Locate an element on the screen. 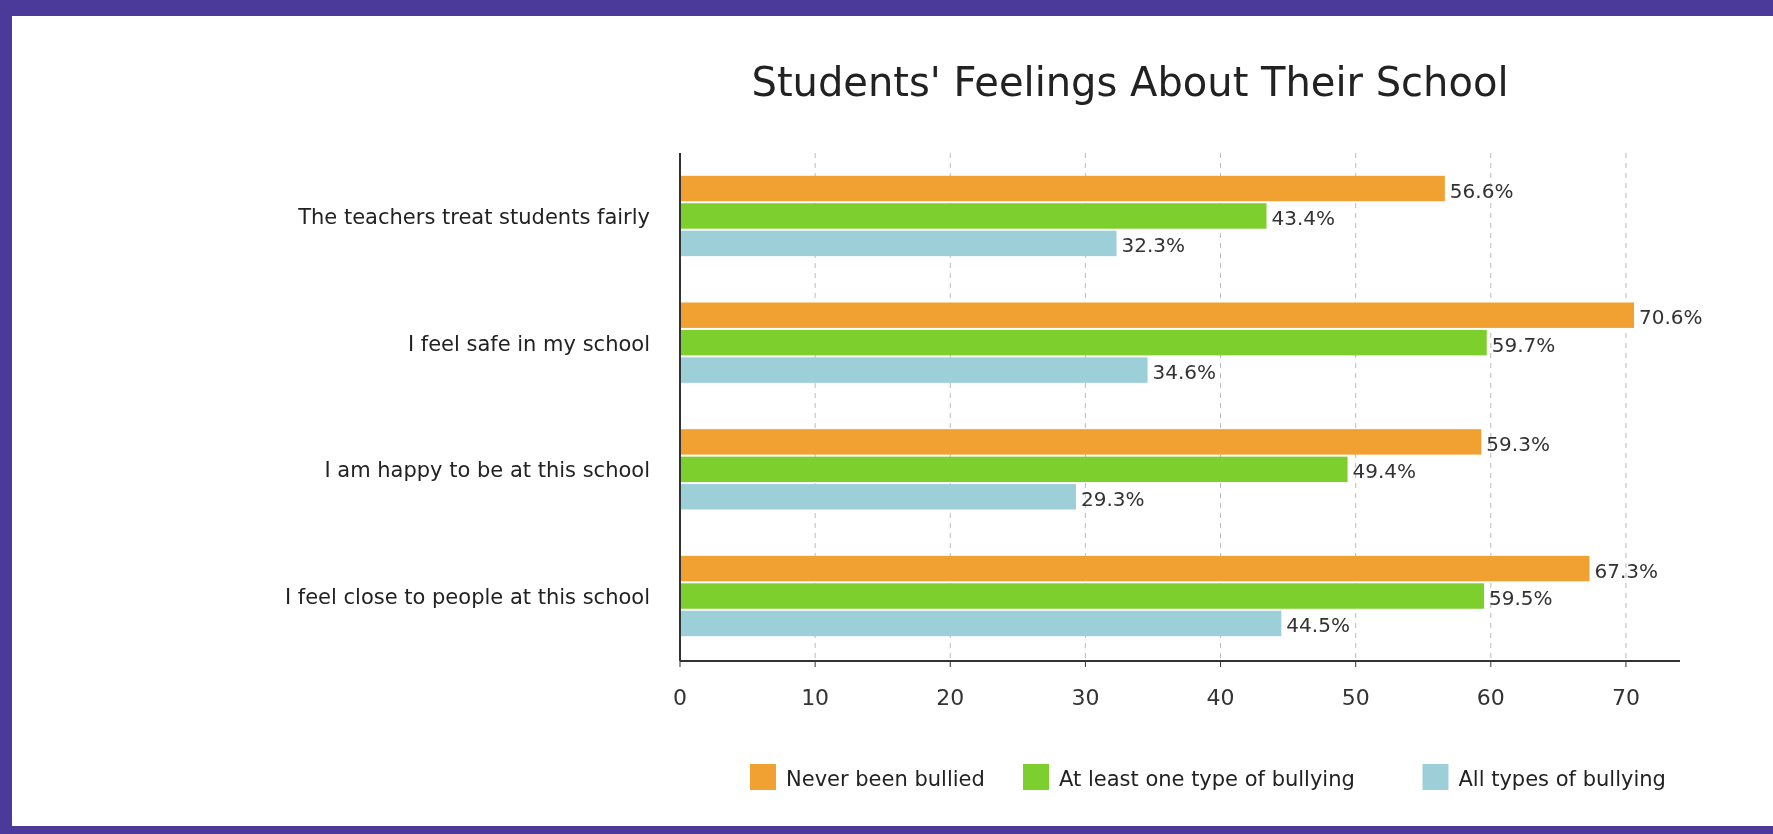 This screenshot has height=834, width=1773. data-label: 70.6% is located at coordinates (1671, 317).